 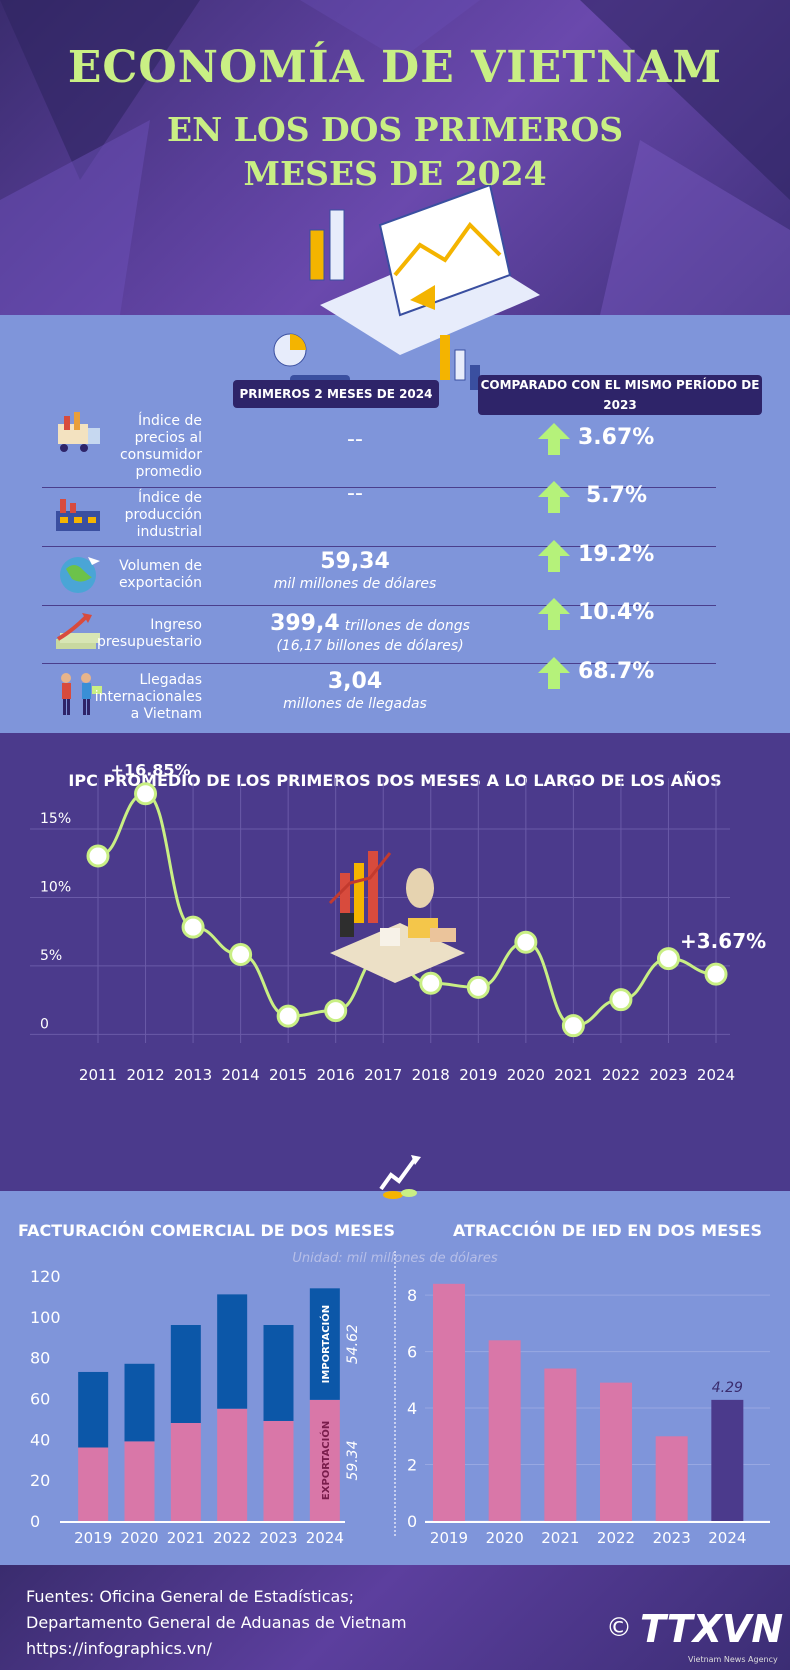 I want to click on value-label: 4.29, so click(x=727, y=1388).